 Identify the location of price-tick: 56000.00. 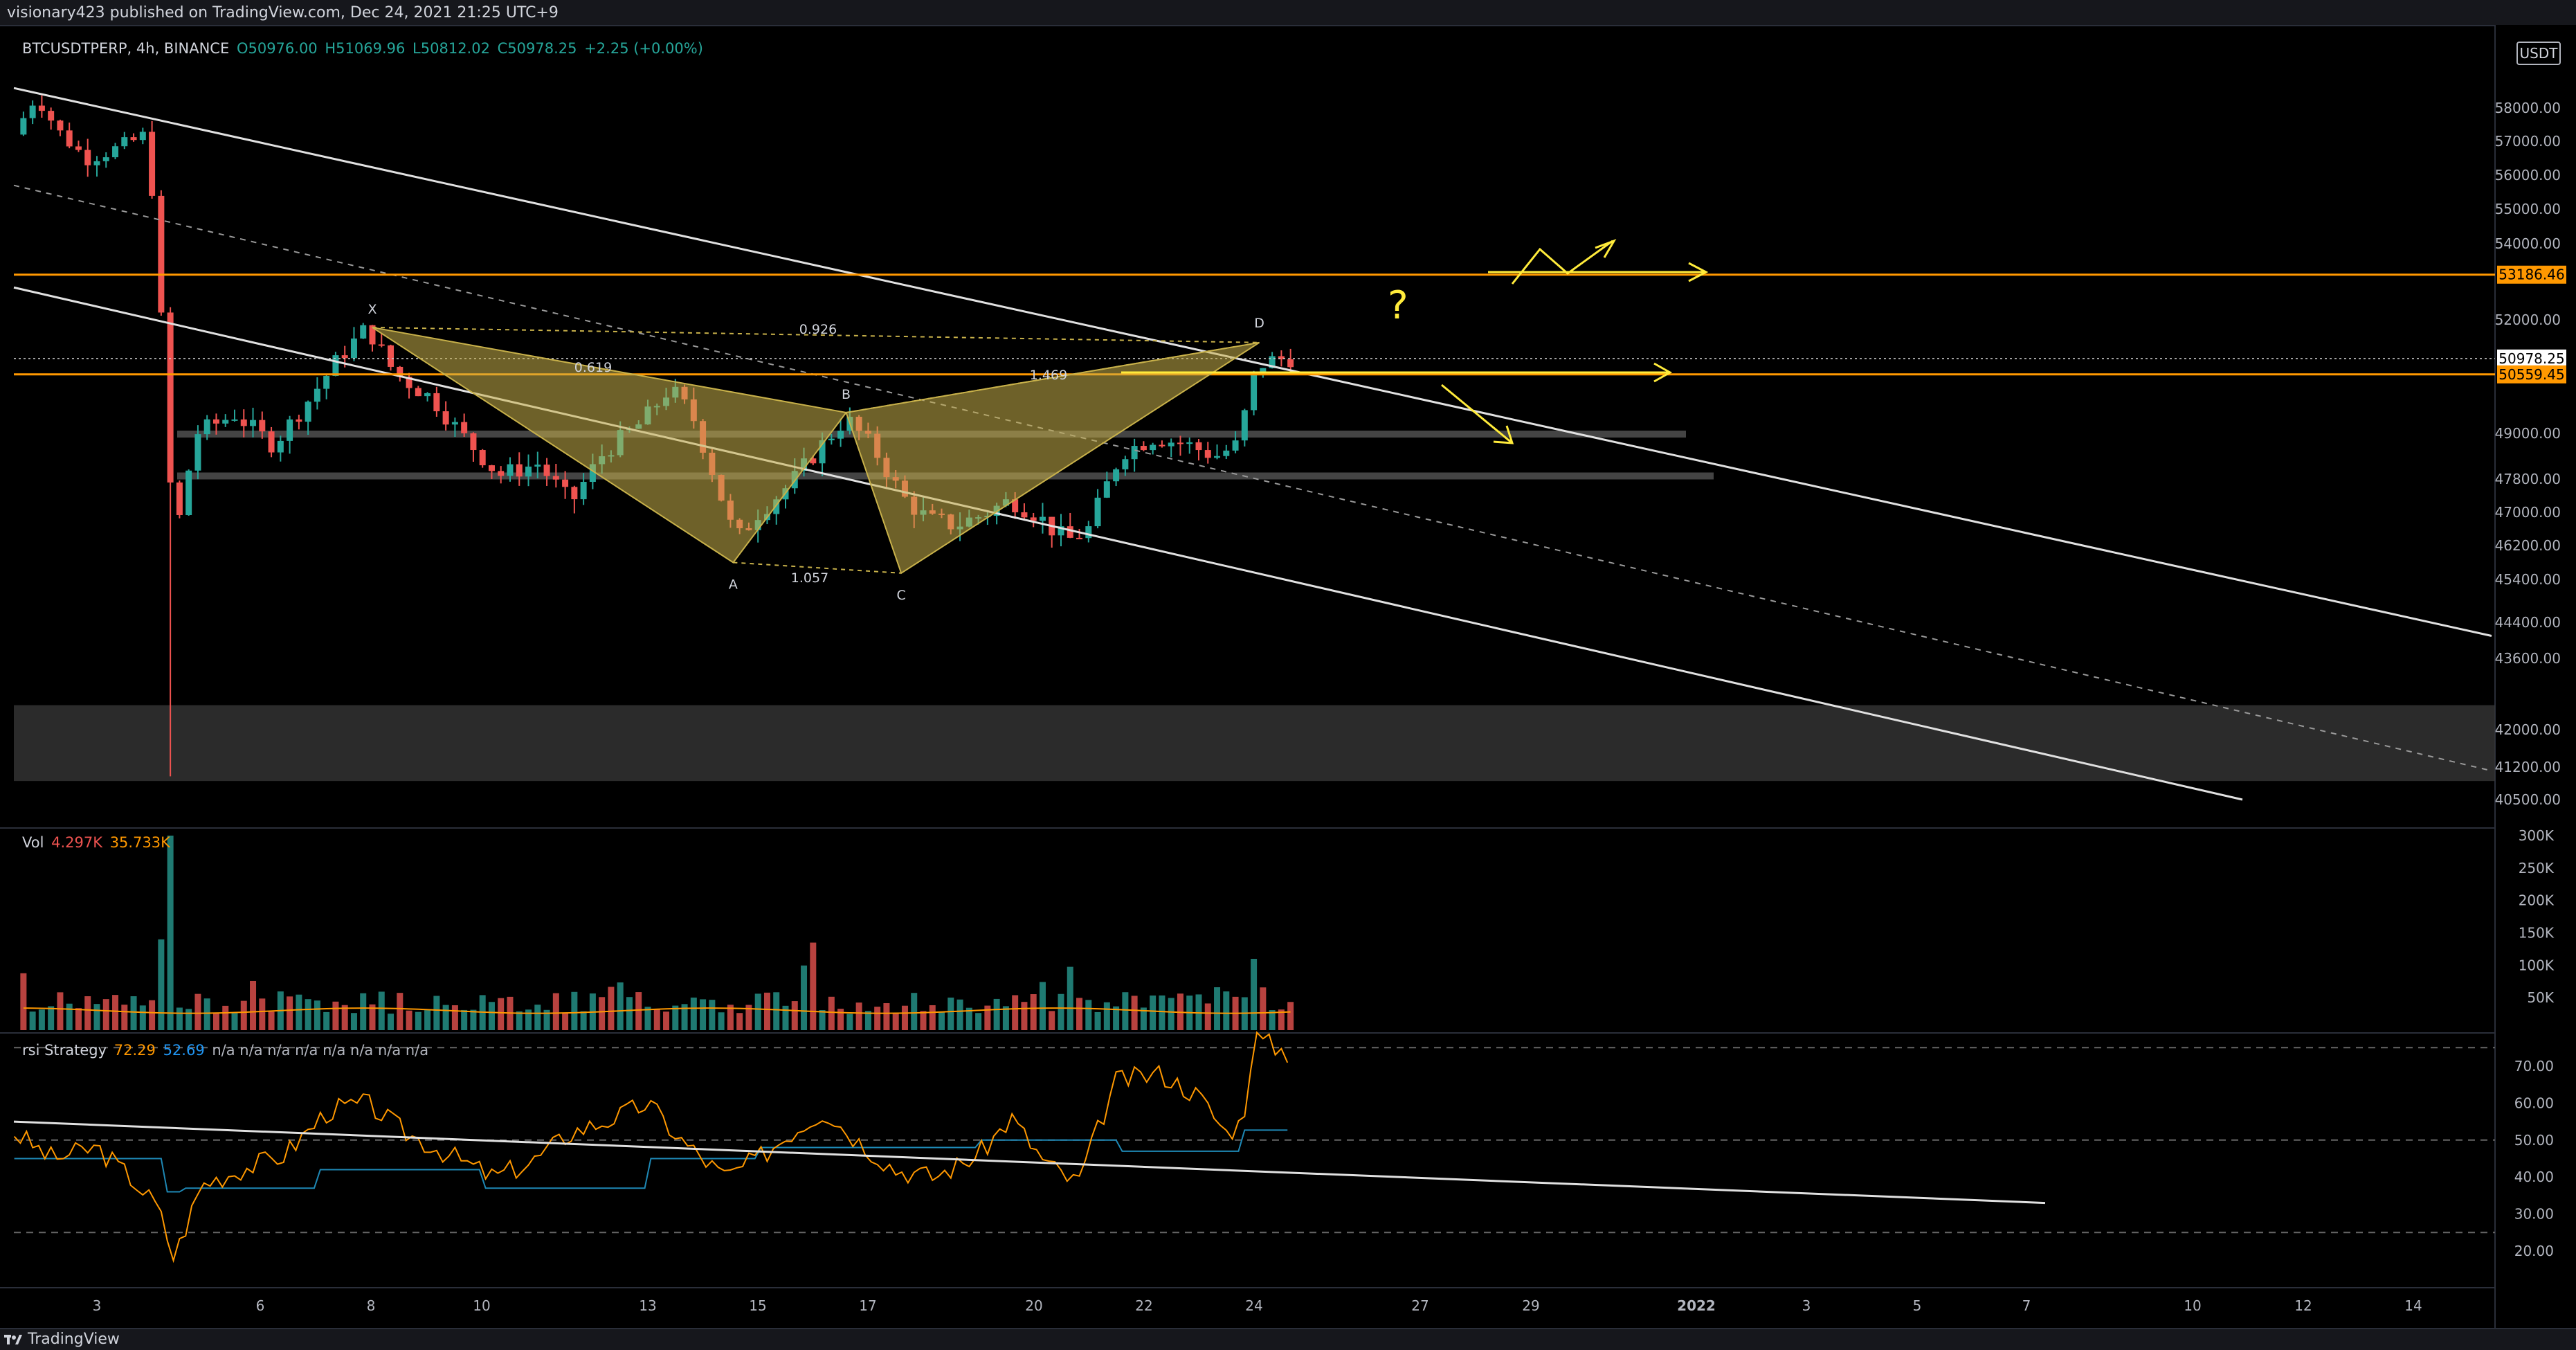
(2528, 175).